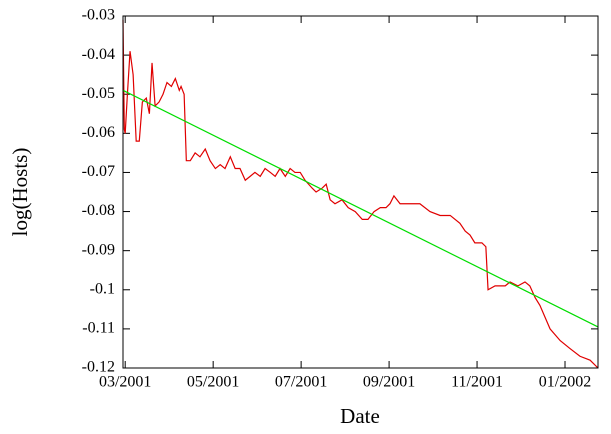 The height and width of the screenshot is (434, 611). Describe the element at coordinates (213, 382) in the screenshot. I see `x-tick-label: 05/2001` at that location.